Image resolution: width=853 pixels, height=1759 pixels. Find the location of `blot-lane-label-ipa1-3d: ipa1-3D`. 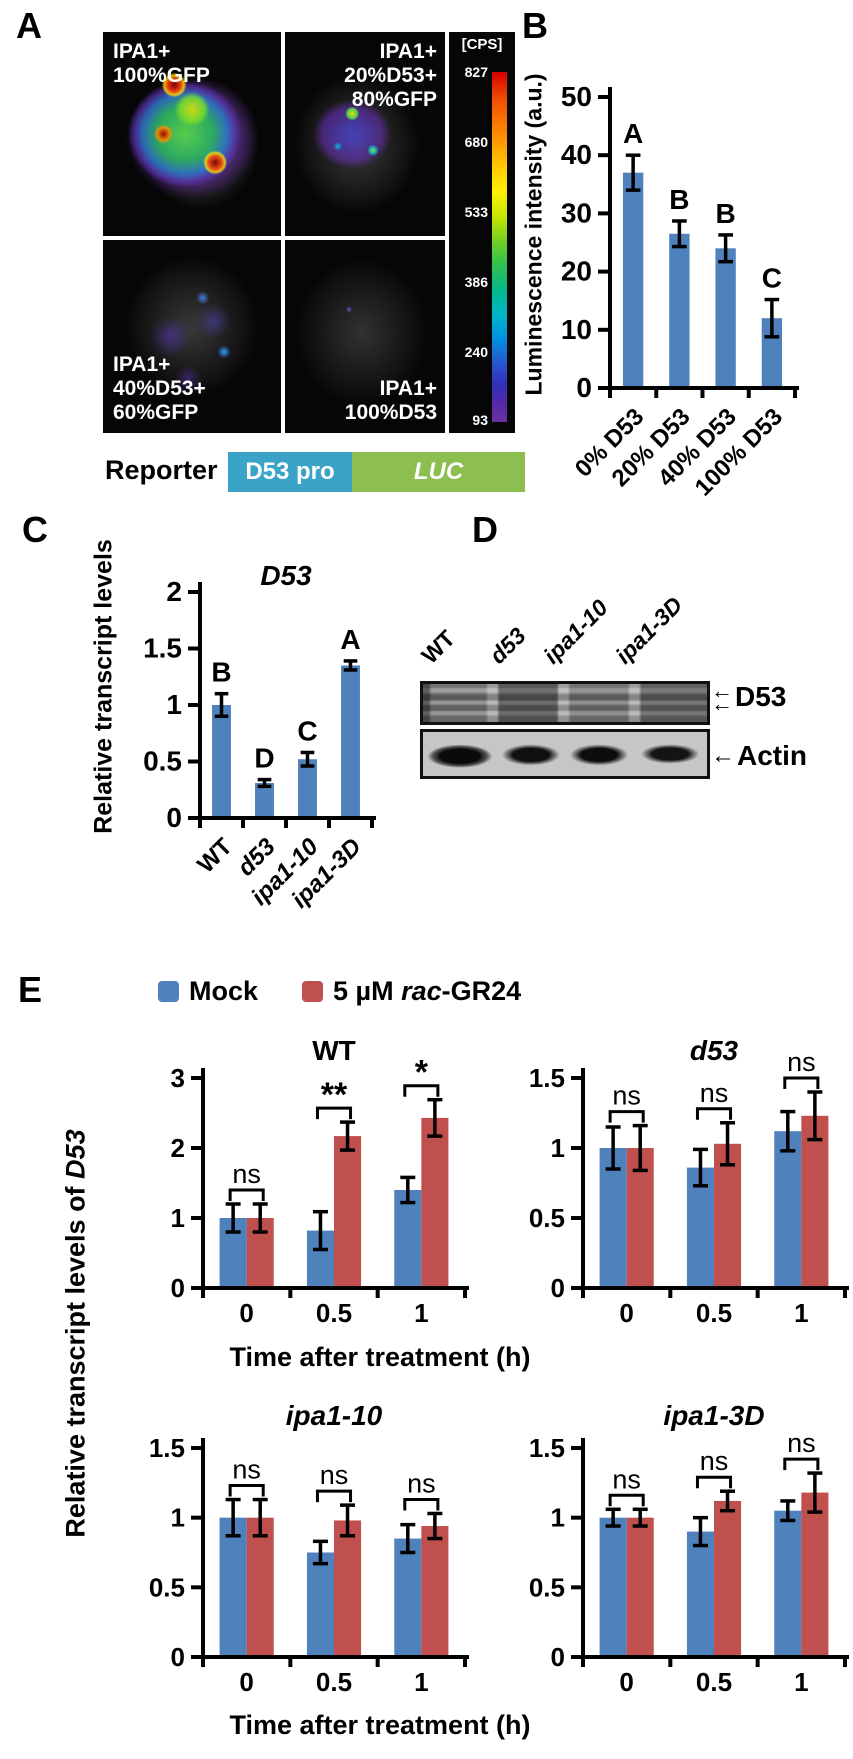

blot-lane-label-ipa1-3d: ipa1-3D is located at coordinates (649, 630).